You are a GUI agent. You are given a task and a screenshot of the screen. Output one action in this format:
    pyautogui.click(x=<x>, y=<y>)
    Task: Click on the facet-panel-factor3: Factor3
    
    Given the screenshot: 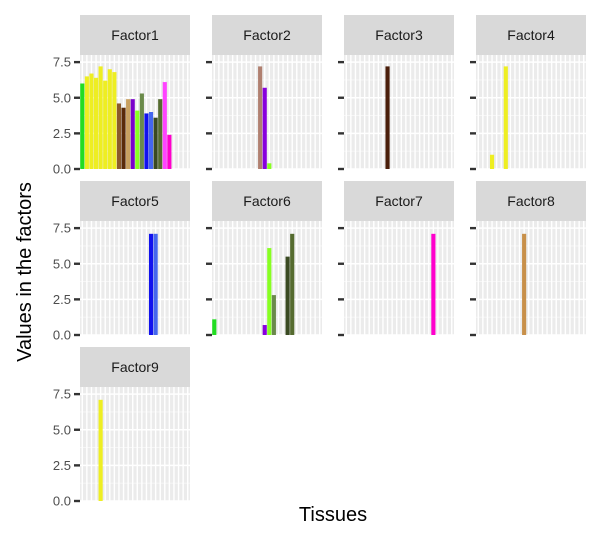 What is the action you would take?
    pyautogui.click(x=396, y=93)
    